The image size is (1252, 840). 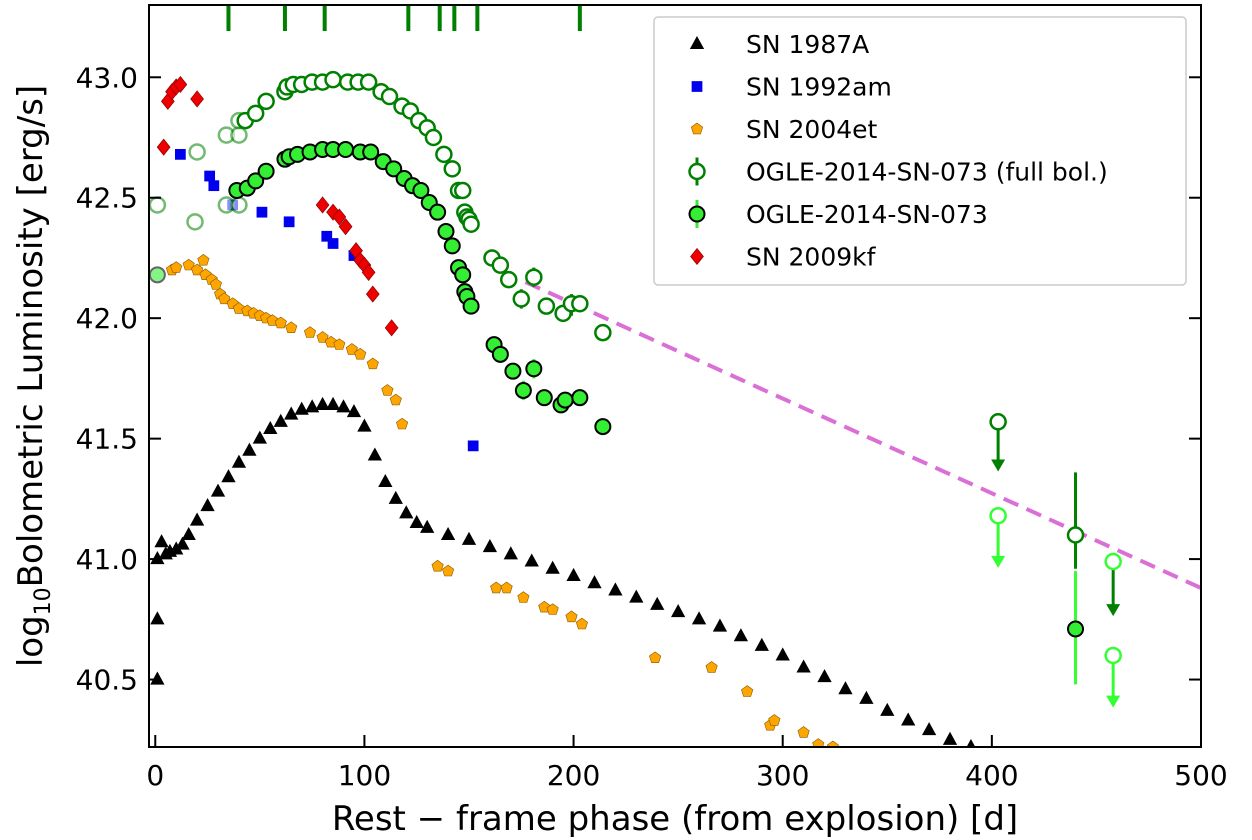 What do you see at coordinates (31, 336) in the screenshot?
I see `y-axis-label-rest: Bolometric Luminosity [erg/s]` at bounding box center [31, 336].